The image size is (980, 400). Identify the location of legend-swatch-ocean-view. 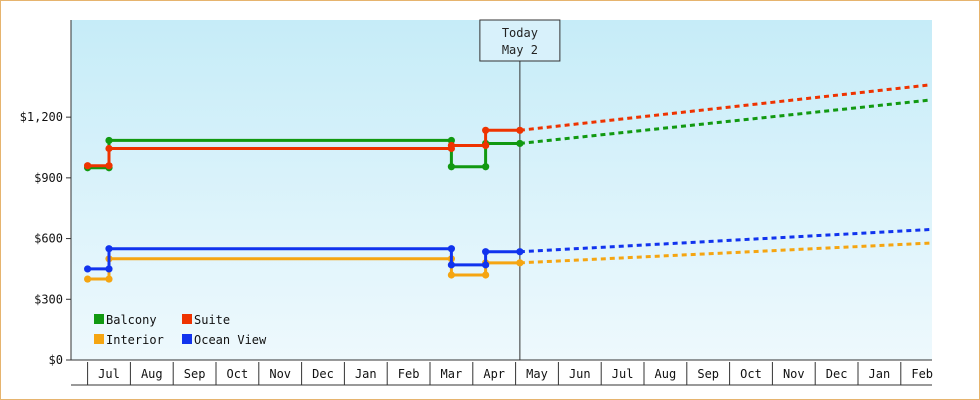
(187, 339).